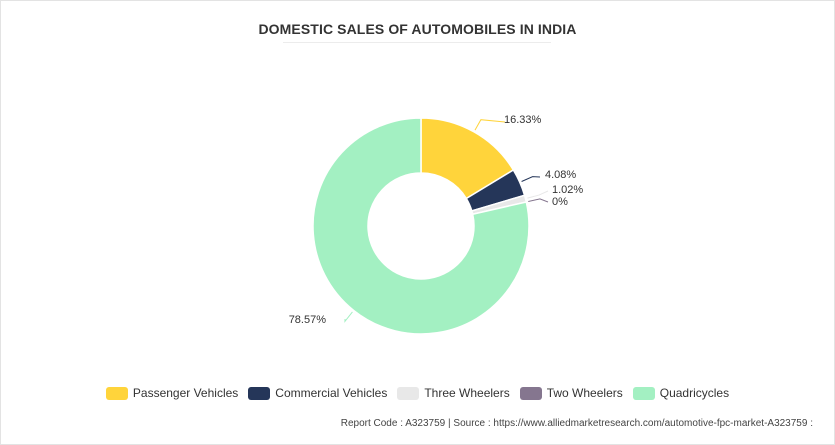  Describe the element at coordinates (308, 320) in the screenshot. I see `slice-label-quadricycles: 78.57%` at that location.